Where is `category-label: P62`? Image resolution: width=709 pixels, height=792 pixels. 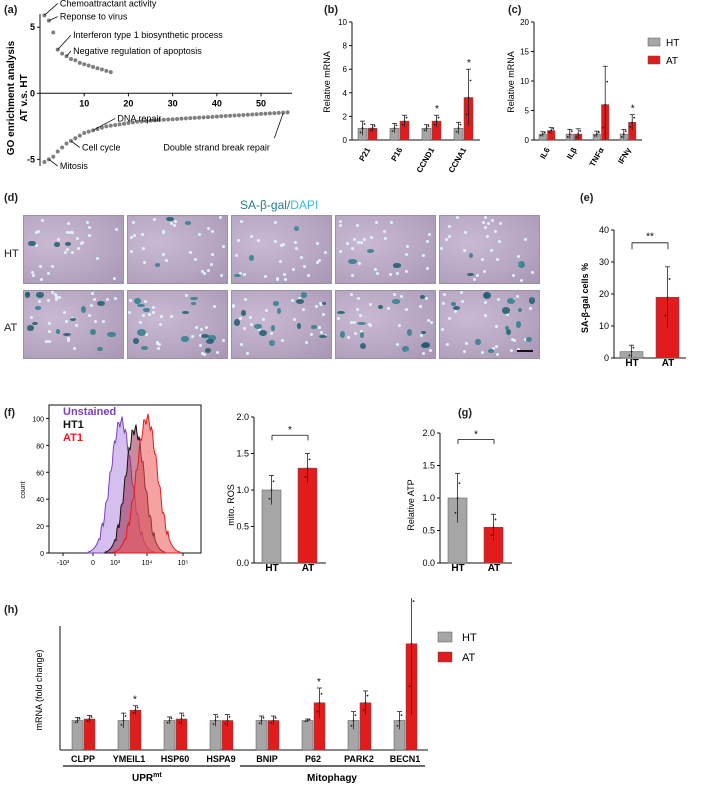 category-label: P62 is located at coordinates (313, 759).